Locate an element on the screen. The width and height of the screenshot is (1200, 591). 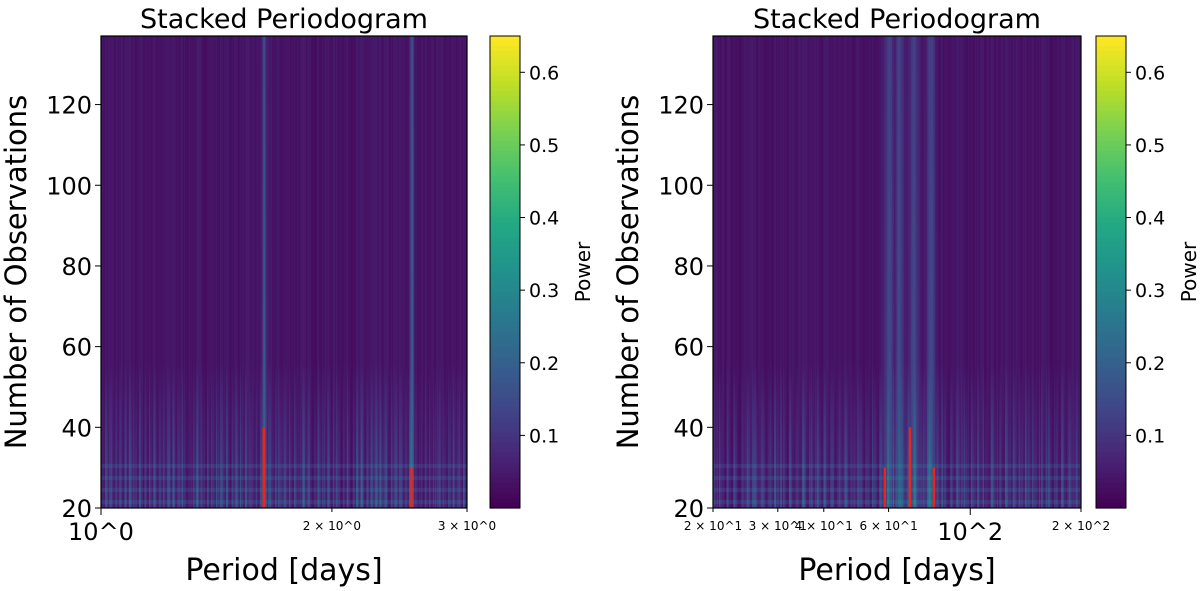
y-tick-label: 20 is located at coordinates (76, 509).